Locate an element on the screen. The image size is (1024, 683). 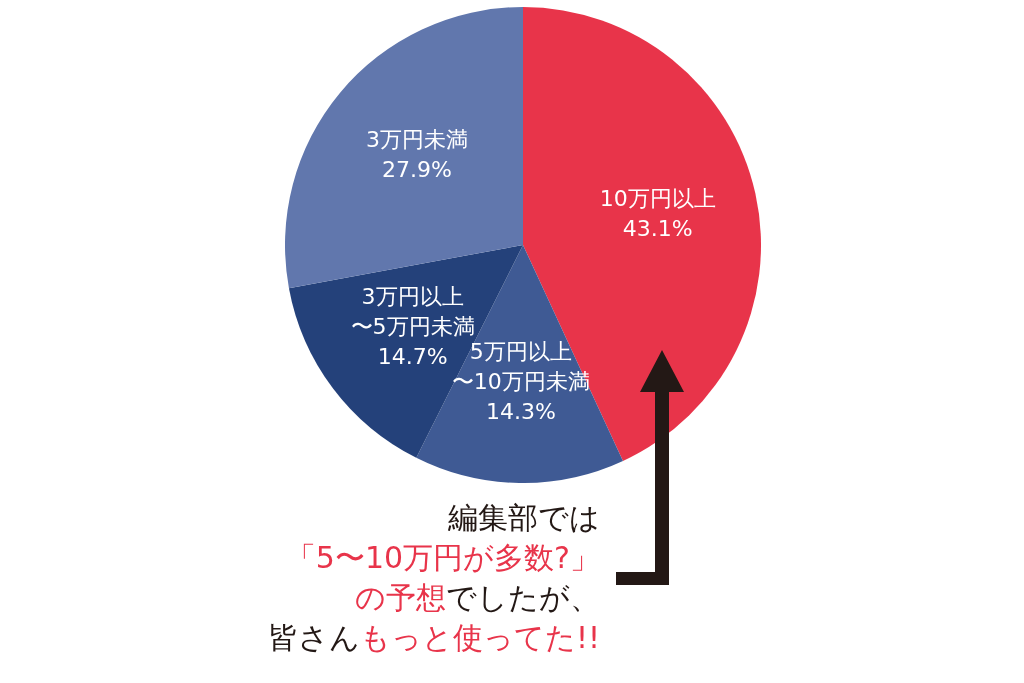
data-label: 14.3% is located at coordinates (520, 411).